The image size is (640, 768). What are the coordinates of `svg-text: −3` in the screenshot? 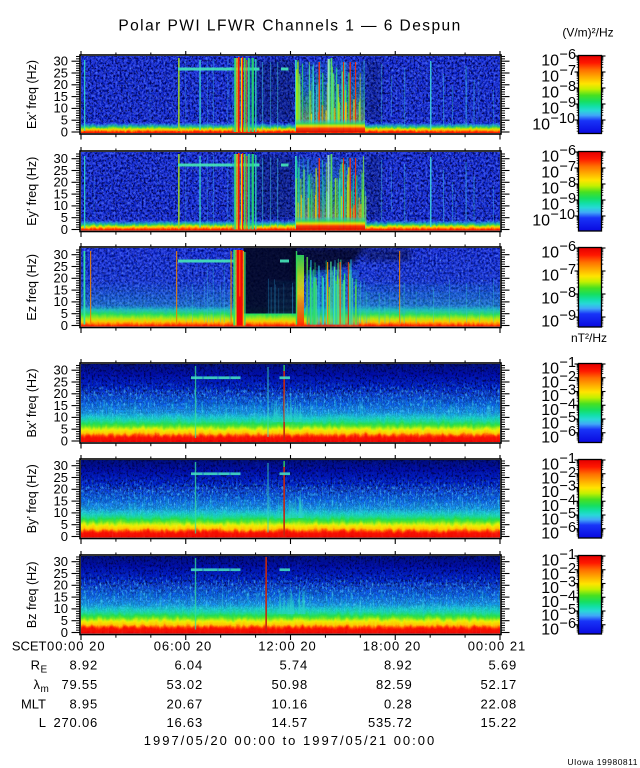 It's located at (568, 487).